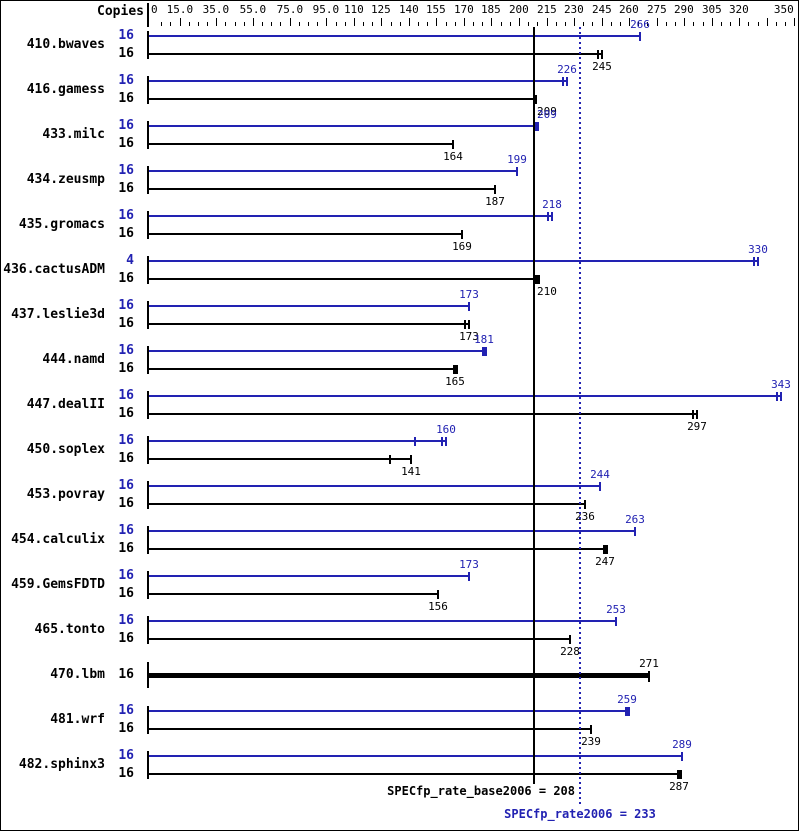  I want to click on bar-value-label: 173, so click(469, 336).